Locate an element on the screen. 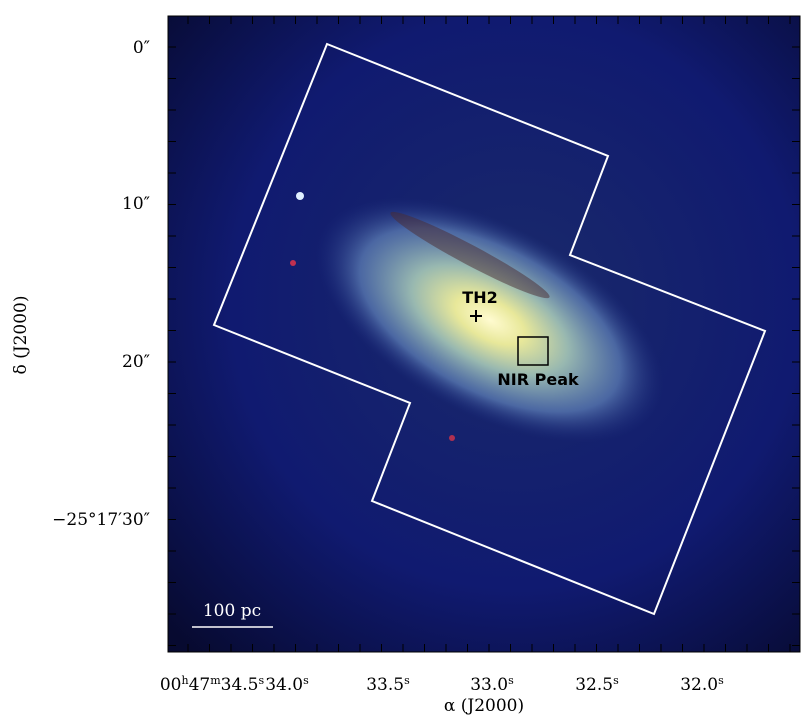 Image resolution: width=802 pixels, height=717 pixels. y-tick-label: 0″ is located at coordinates (141, 48).